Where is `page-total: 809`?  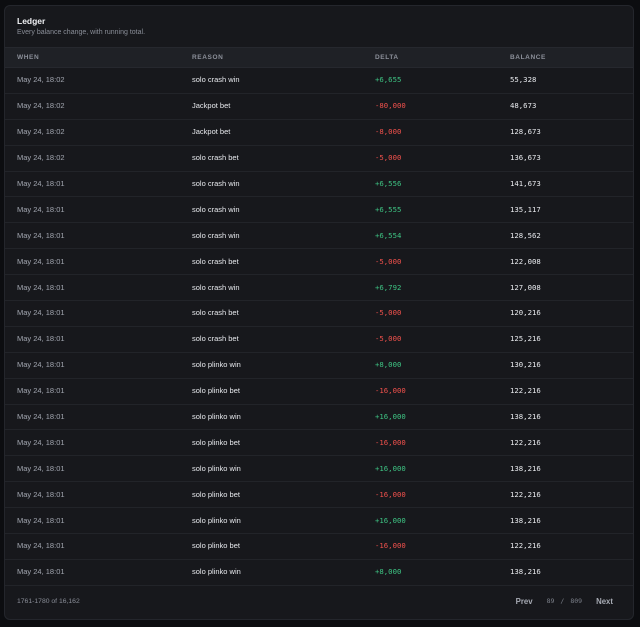
page-total: 809 is located at coordinates (576, 601).